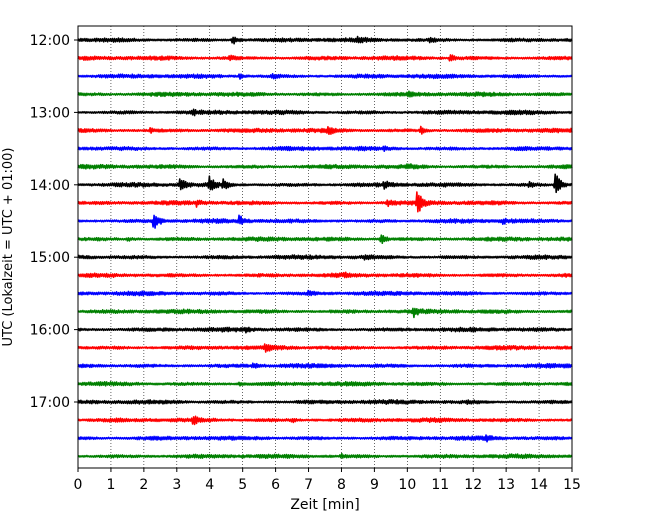 The width and height of the screenshot is (650, 520). I want to click on y-tick-label: 17:00, so click(50, 403).